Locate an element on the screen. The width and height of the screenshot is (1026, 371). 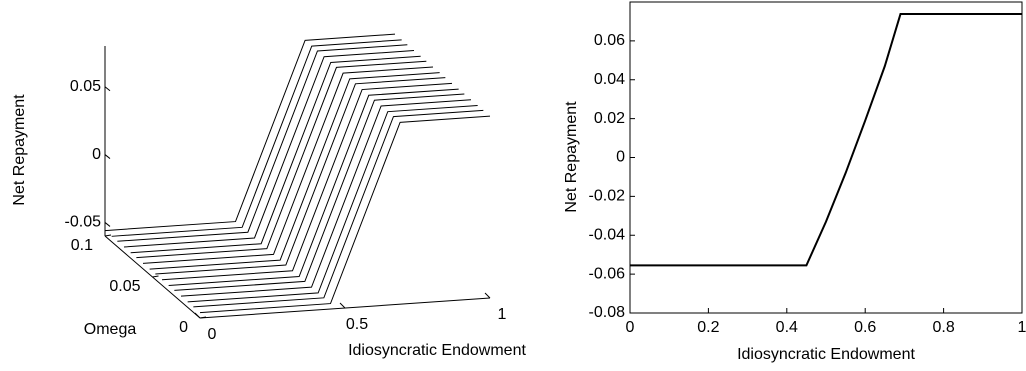
y-axis-label: Net Repayment is located at coordinates (571, 157).